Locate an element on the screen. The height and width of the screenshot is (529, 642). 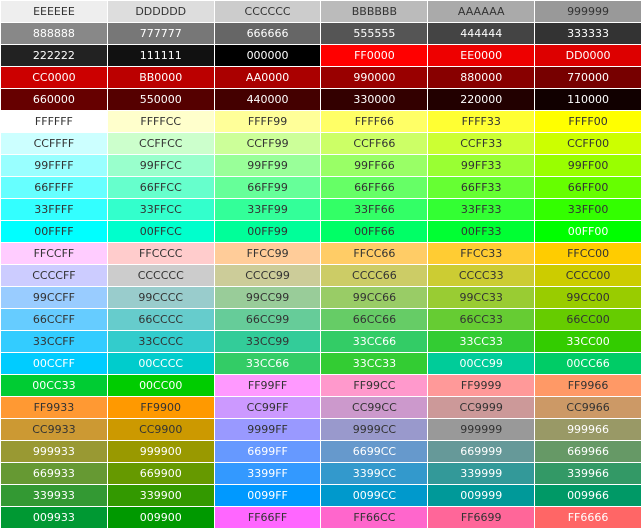
color-swatch: 00CC33 is located at coordinates (54, 385).